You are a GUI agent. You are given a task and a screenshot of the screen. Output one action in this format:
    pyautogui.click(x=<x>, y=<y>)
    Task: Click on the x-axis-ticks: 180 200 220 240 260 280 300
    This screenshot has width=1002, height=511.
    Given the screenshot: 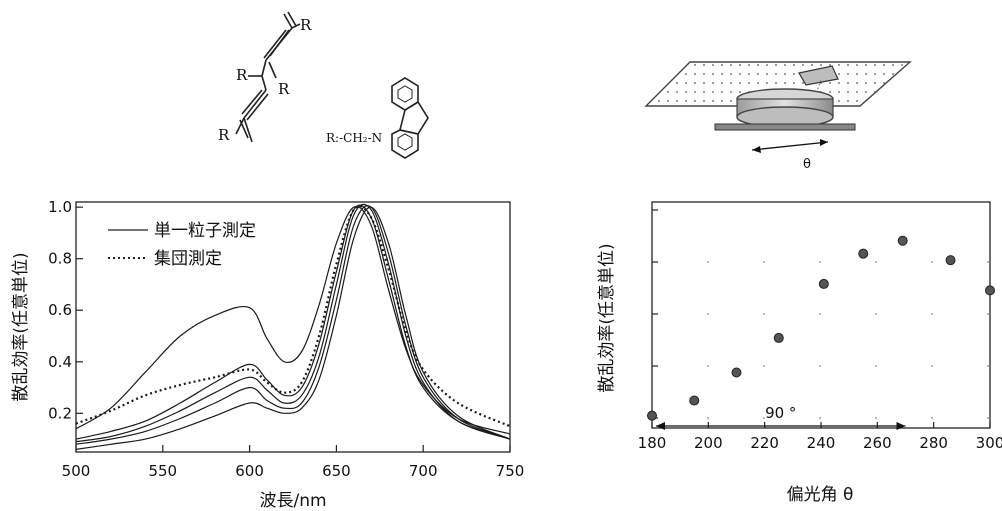 What is the action you would take?
    pyautogui.click(x=820, y=437)
    